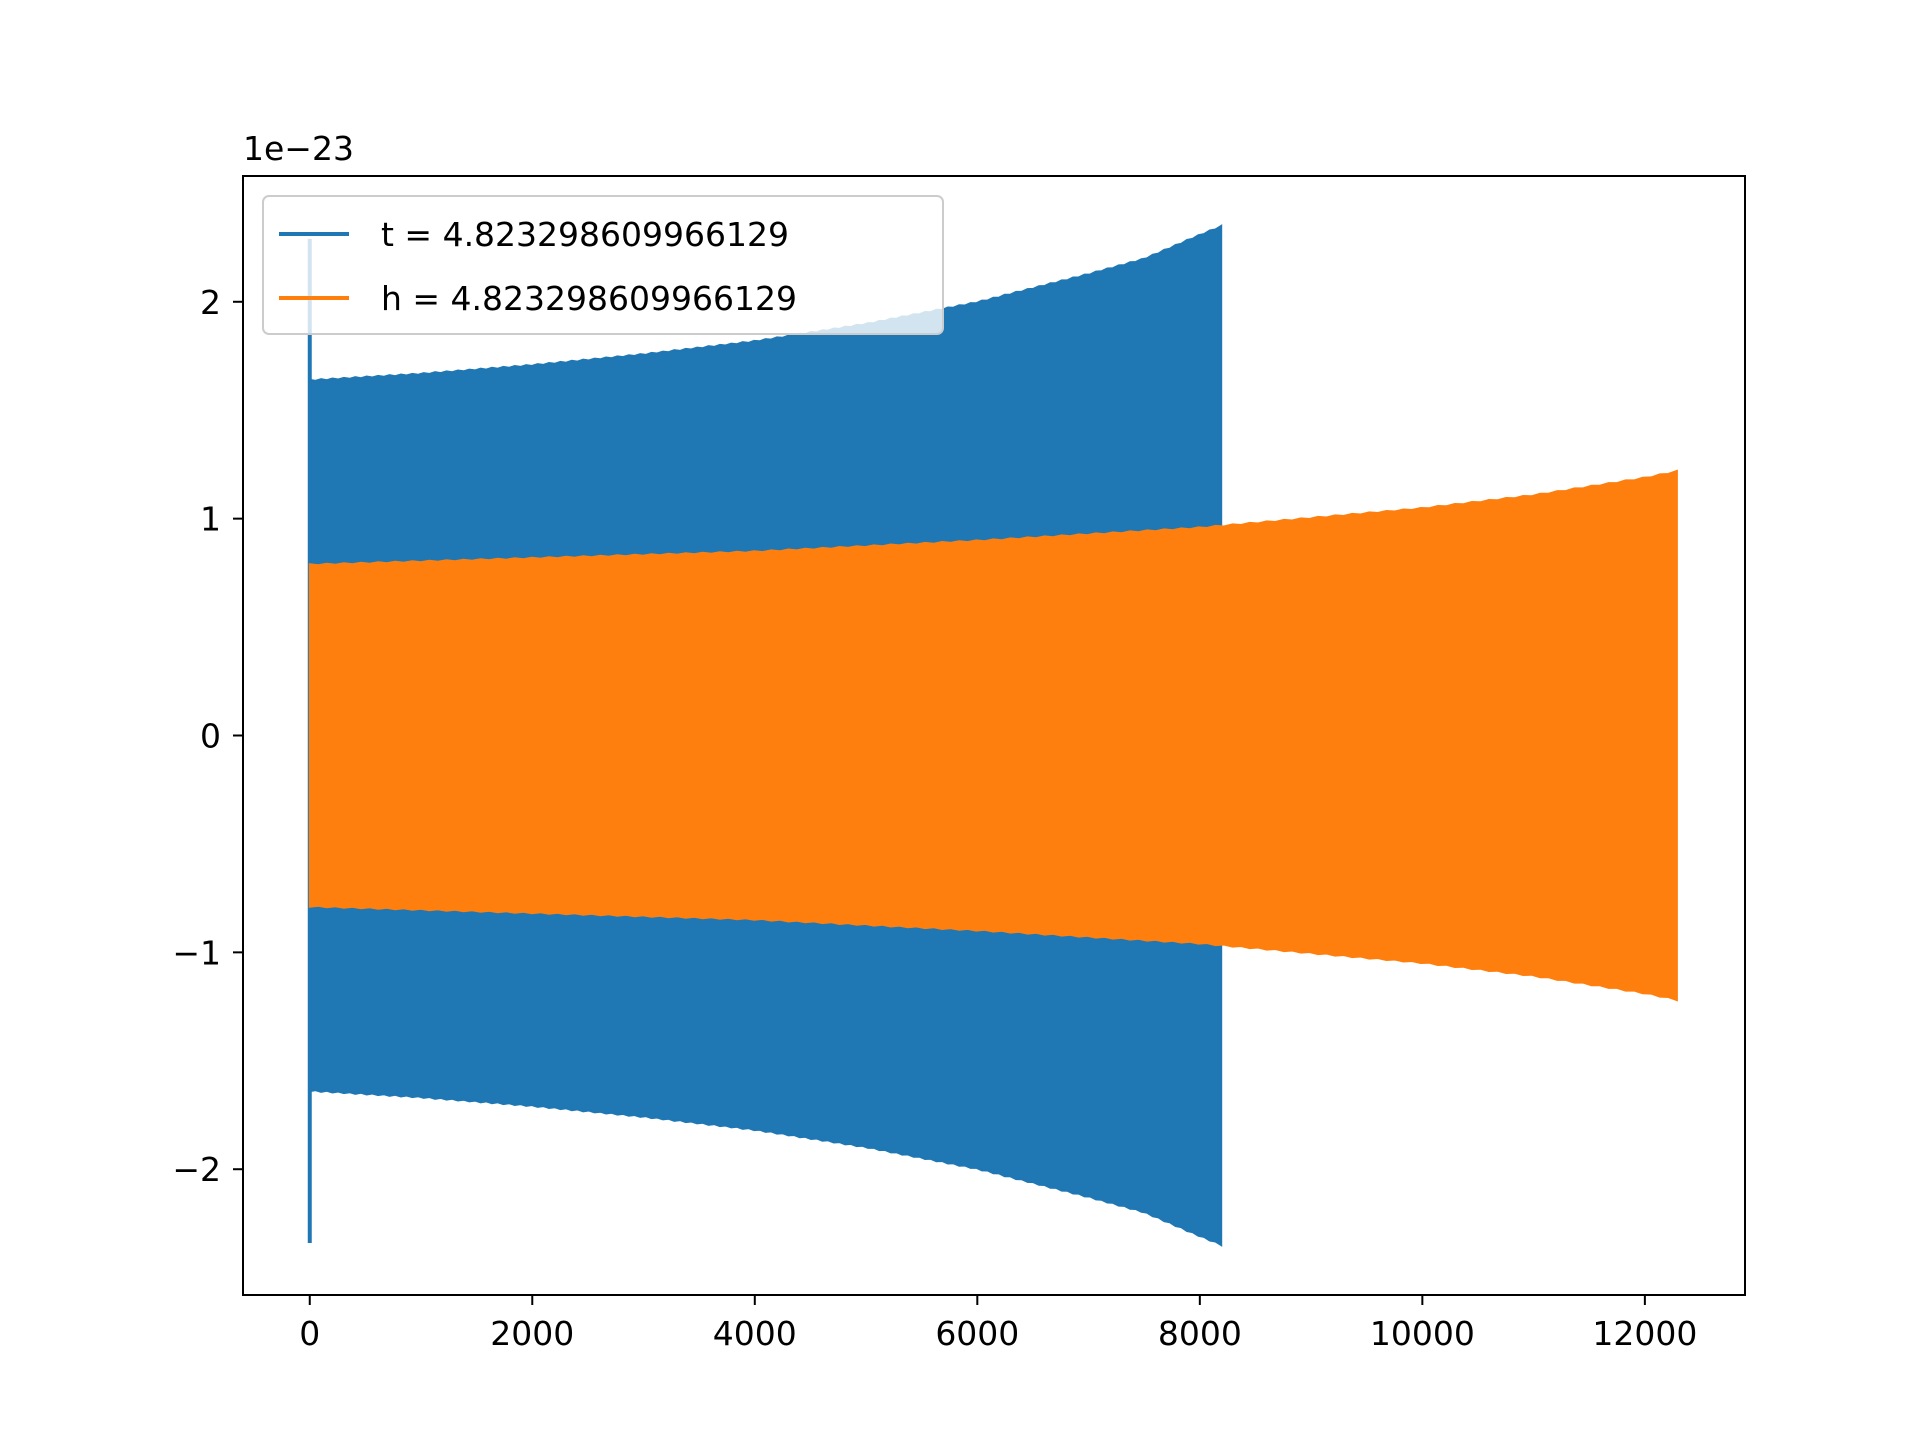  I want to click on y-tick-label: 0, so click(210, 736).